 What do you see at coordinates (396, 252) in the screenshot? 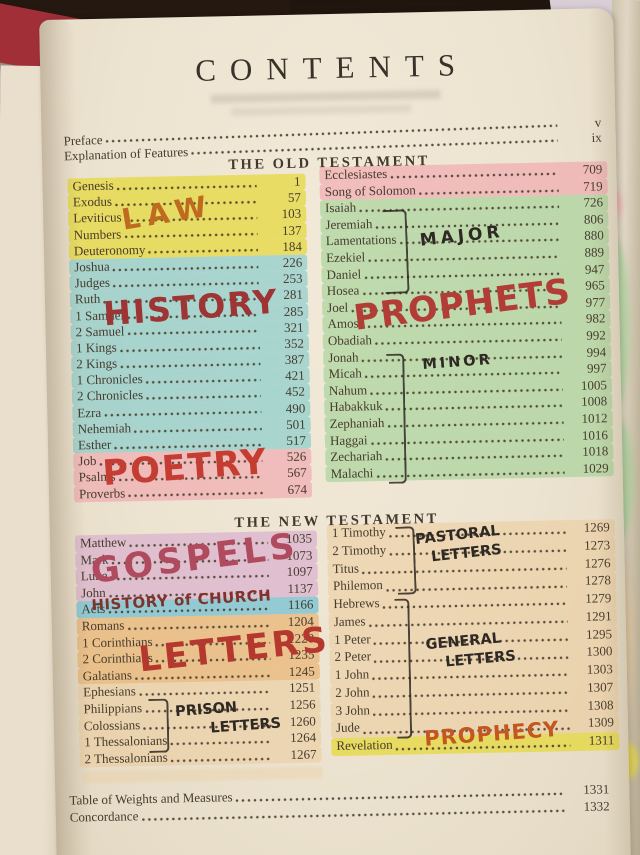
I see `bracket-major-prophets` at bounding box center [396, 252].